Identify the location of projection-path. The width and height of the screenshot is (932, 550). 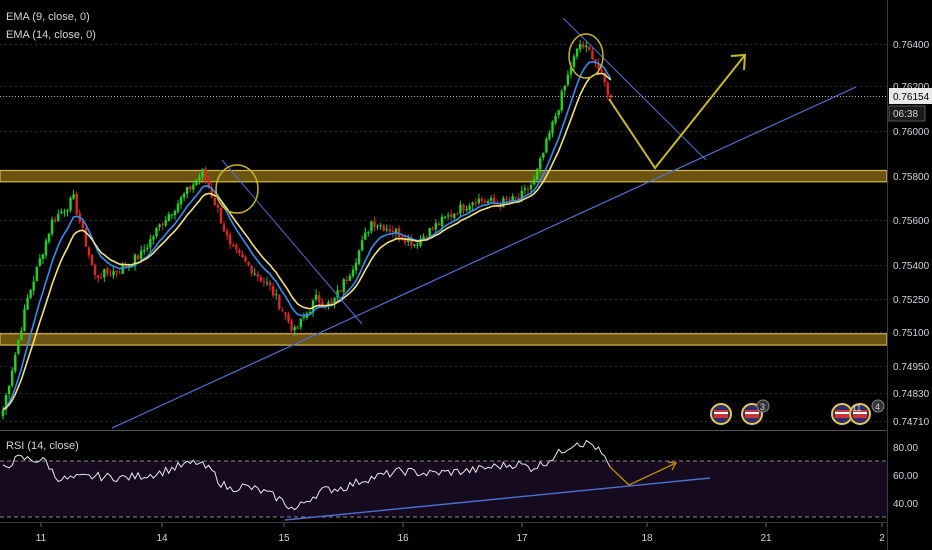
(677, 112).